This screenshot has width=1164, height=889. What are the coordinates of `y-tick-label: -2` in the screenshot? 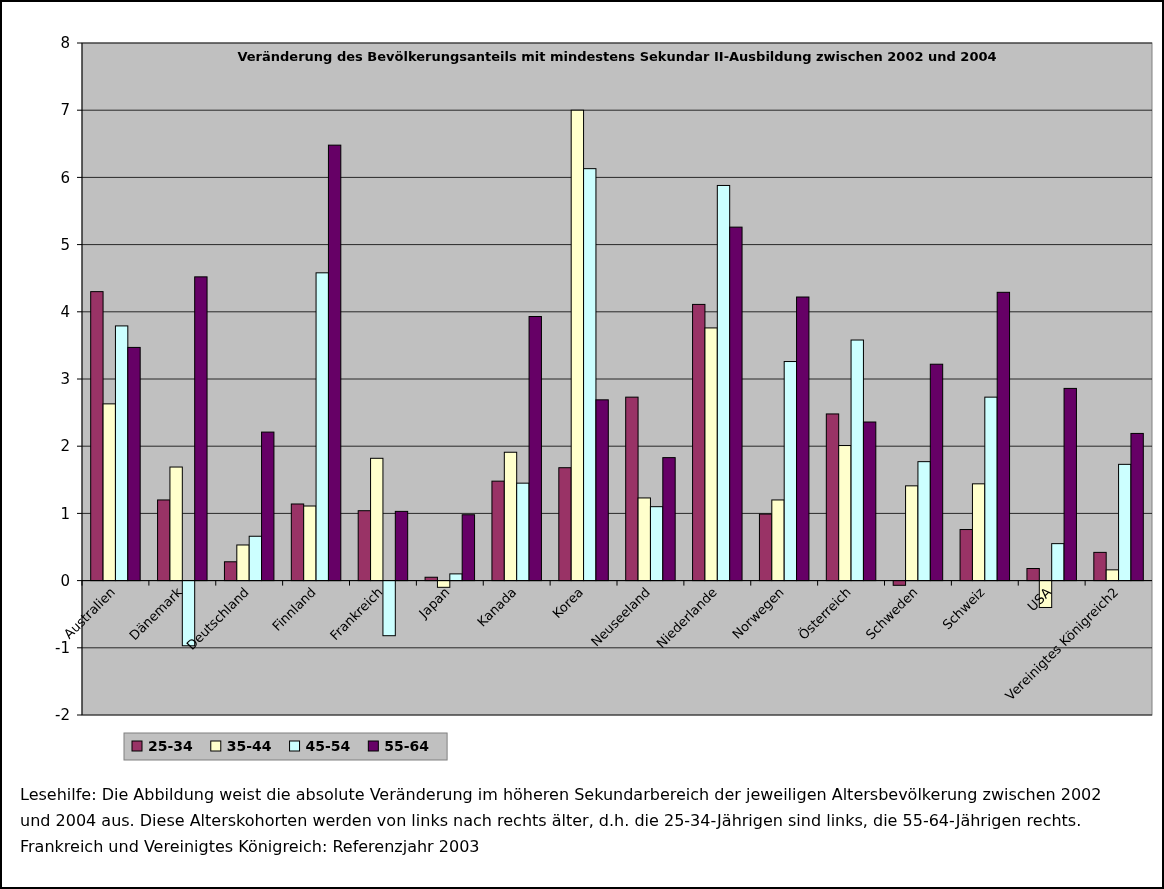 It's located at (62, 715).